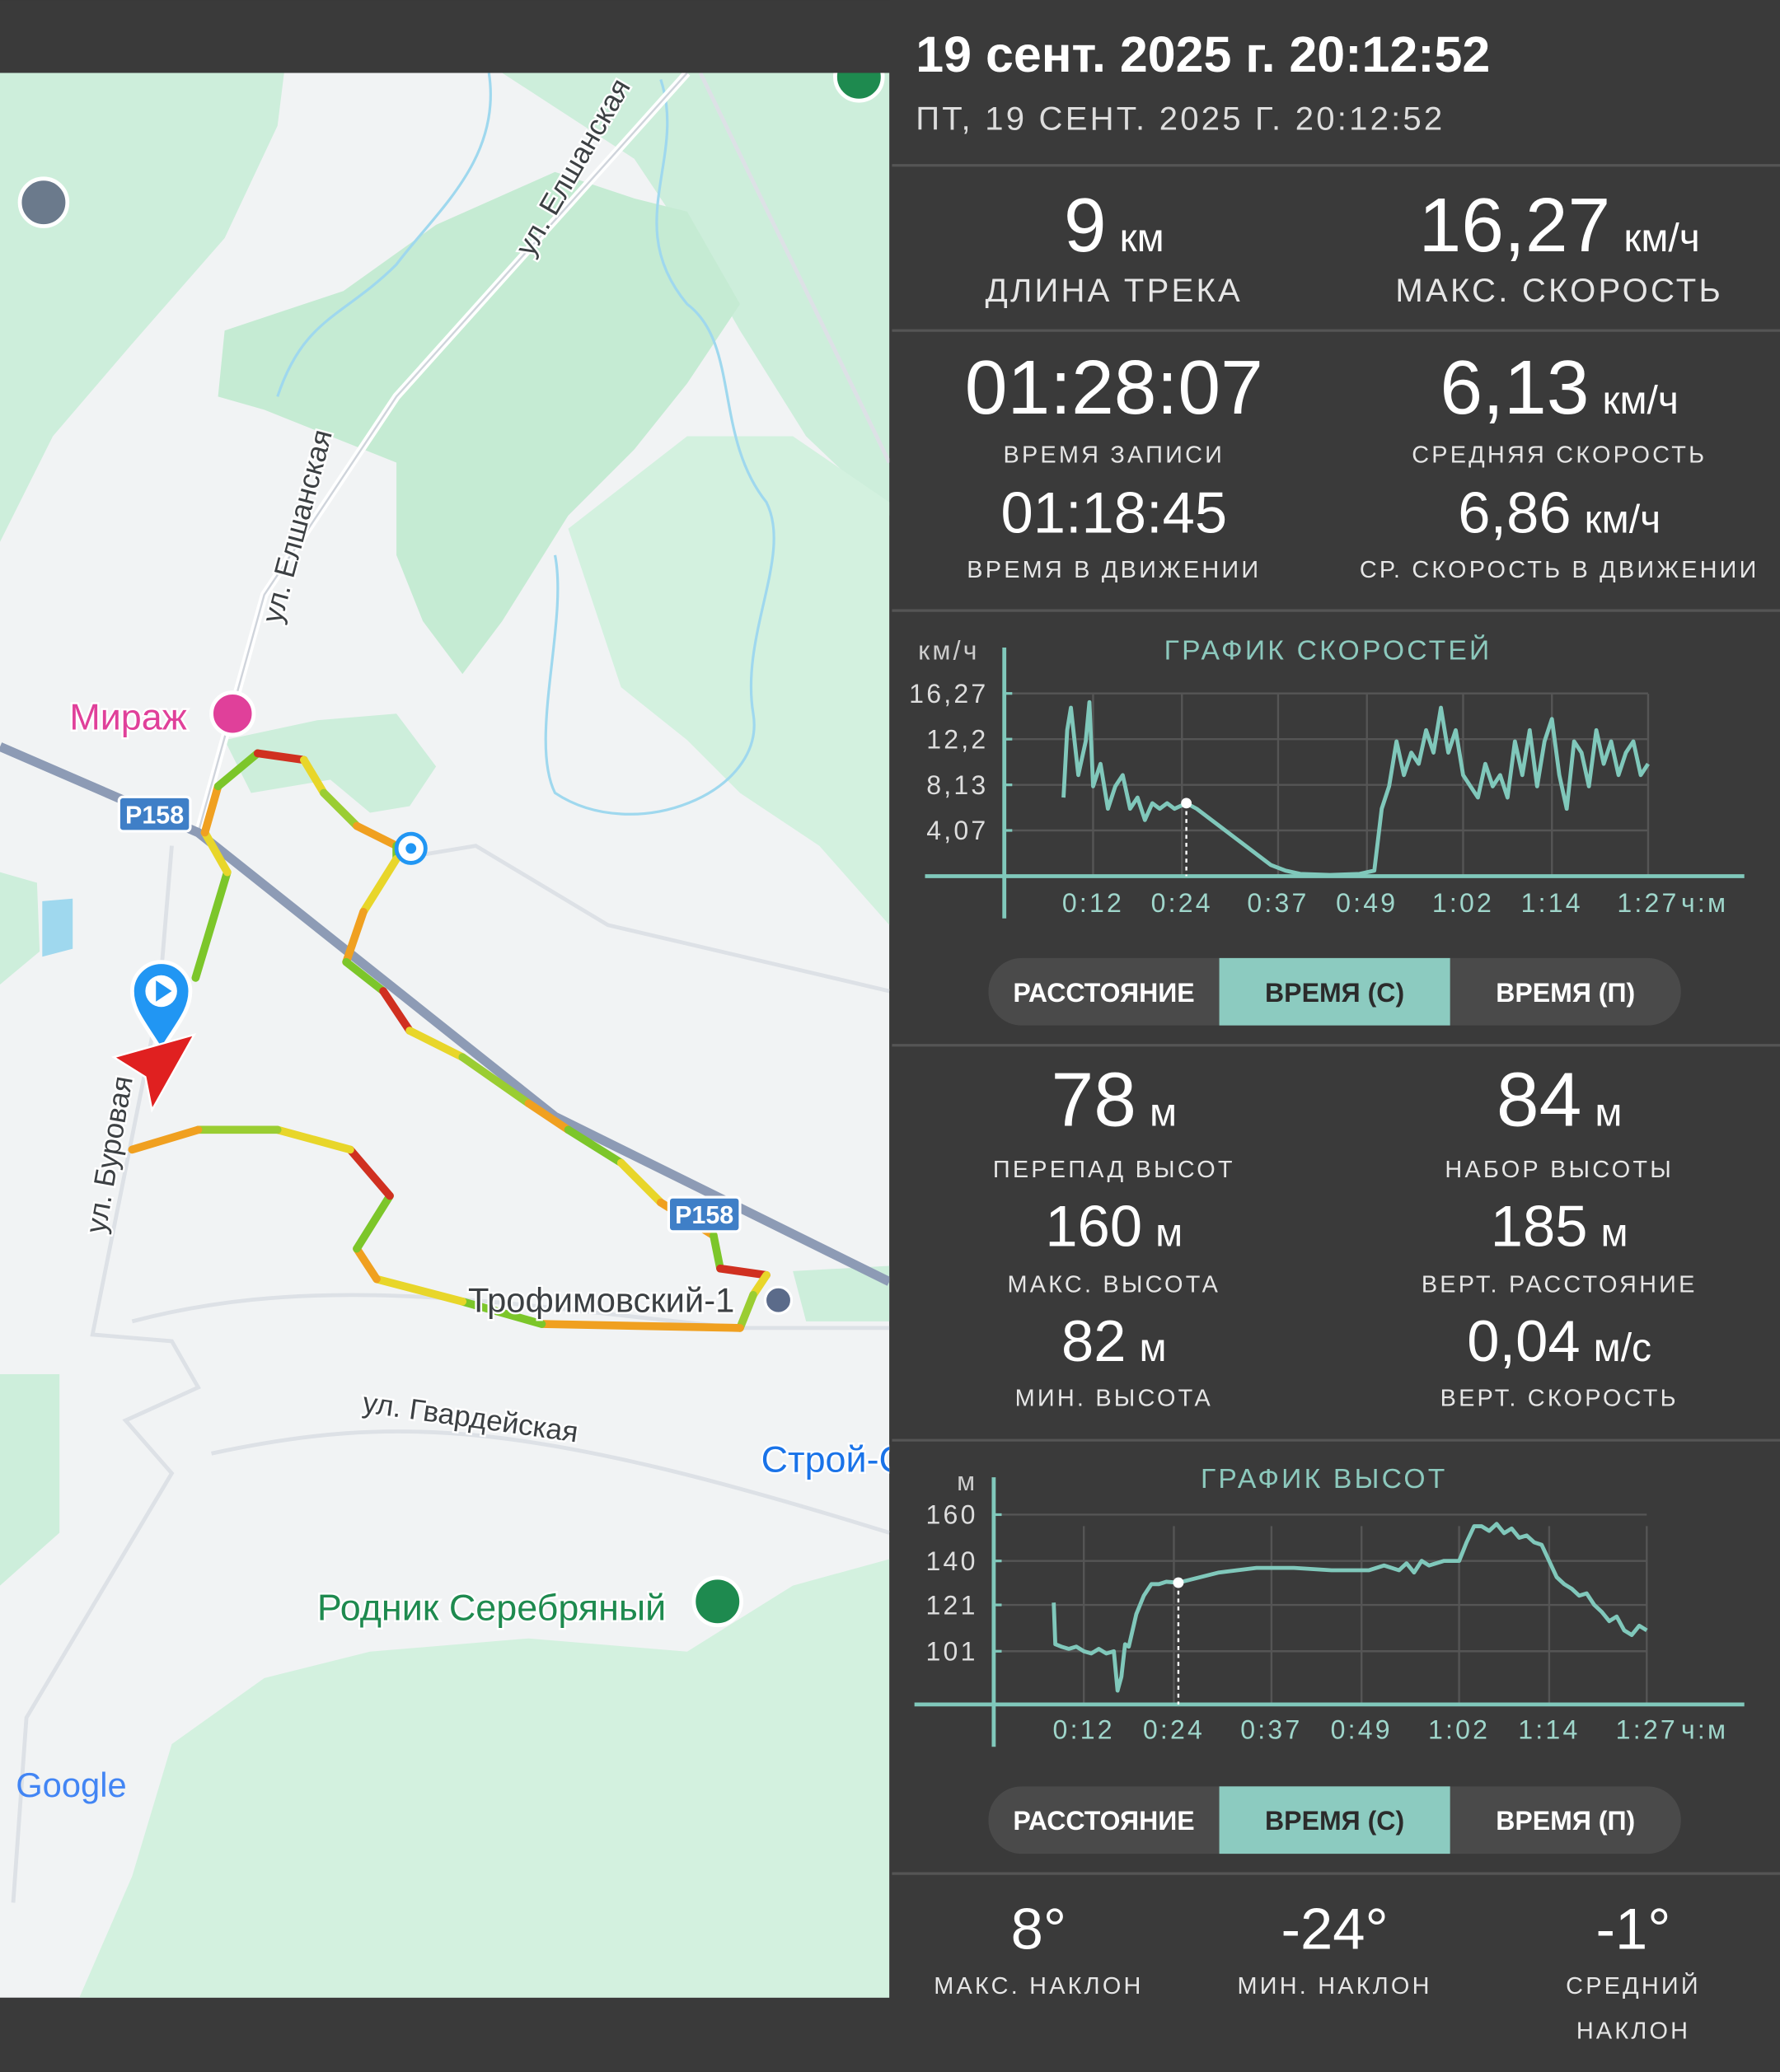  I want to click on y-axis-label: м, so click(967, 1481).